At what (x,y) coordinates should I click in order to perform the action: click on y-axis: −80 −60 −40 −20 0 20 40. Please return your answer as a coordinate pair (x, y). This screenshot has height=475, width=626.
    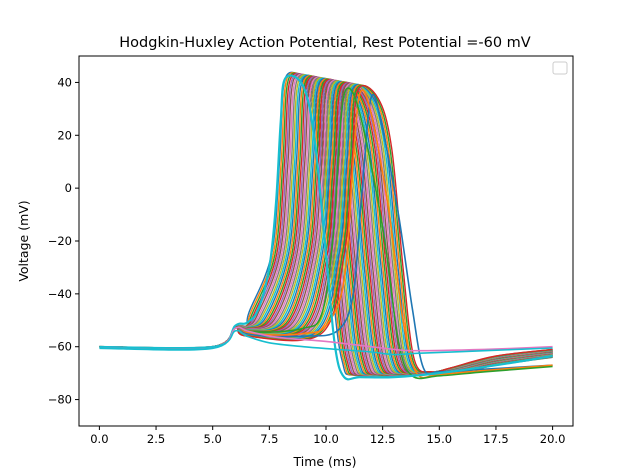
    Looking at the image, I should click on (63, 241).